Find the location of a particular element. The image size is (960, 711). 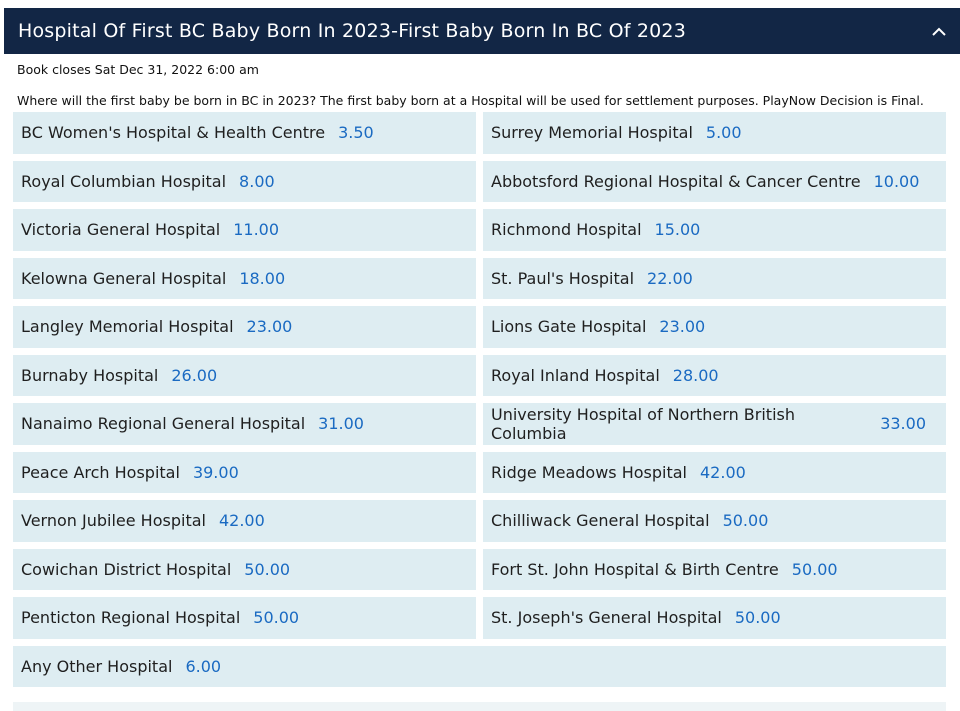

selection-odds: 31.00 is located at coordinates (341, 424).